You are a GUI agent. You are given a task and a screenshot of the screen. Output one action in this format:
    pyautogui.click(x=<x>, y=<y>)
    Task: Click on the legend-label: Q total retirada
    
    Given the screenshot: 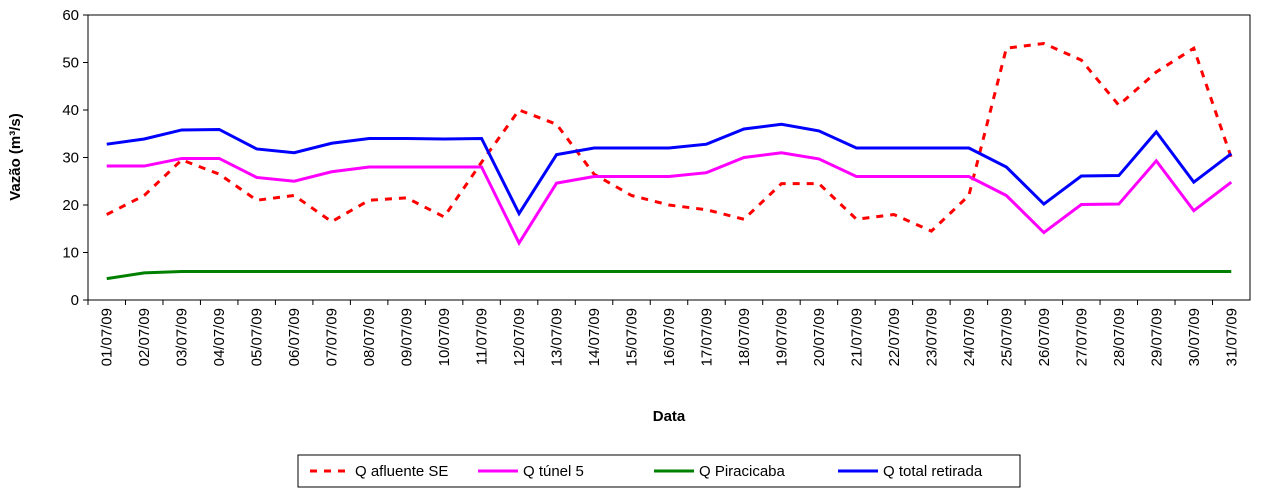 What is the action you would take?
    pyautogui.click(x=933, y=471)
    